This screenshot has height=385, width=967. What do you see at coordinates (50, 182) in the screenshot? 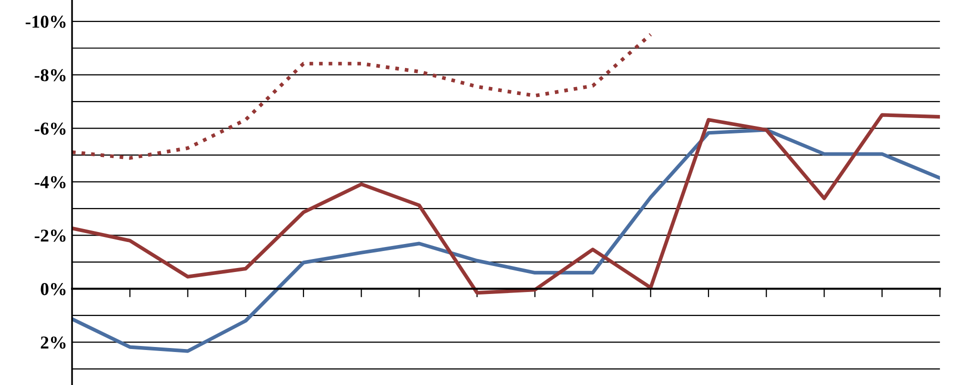
I see `y-tick-label: -4%` at bounding box center [50, 182].